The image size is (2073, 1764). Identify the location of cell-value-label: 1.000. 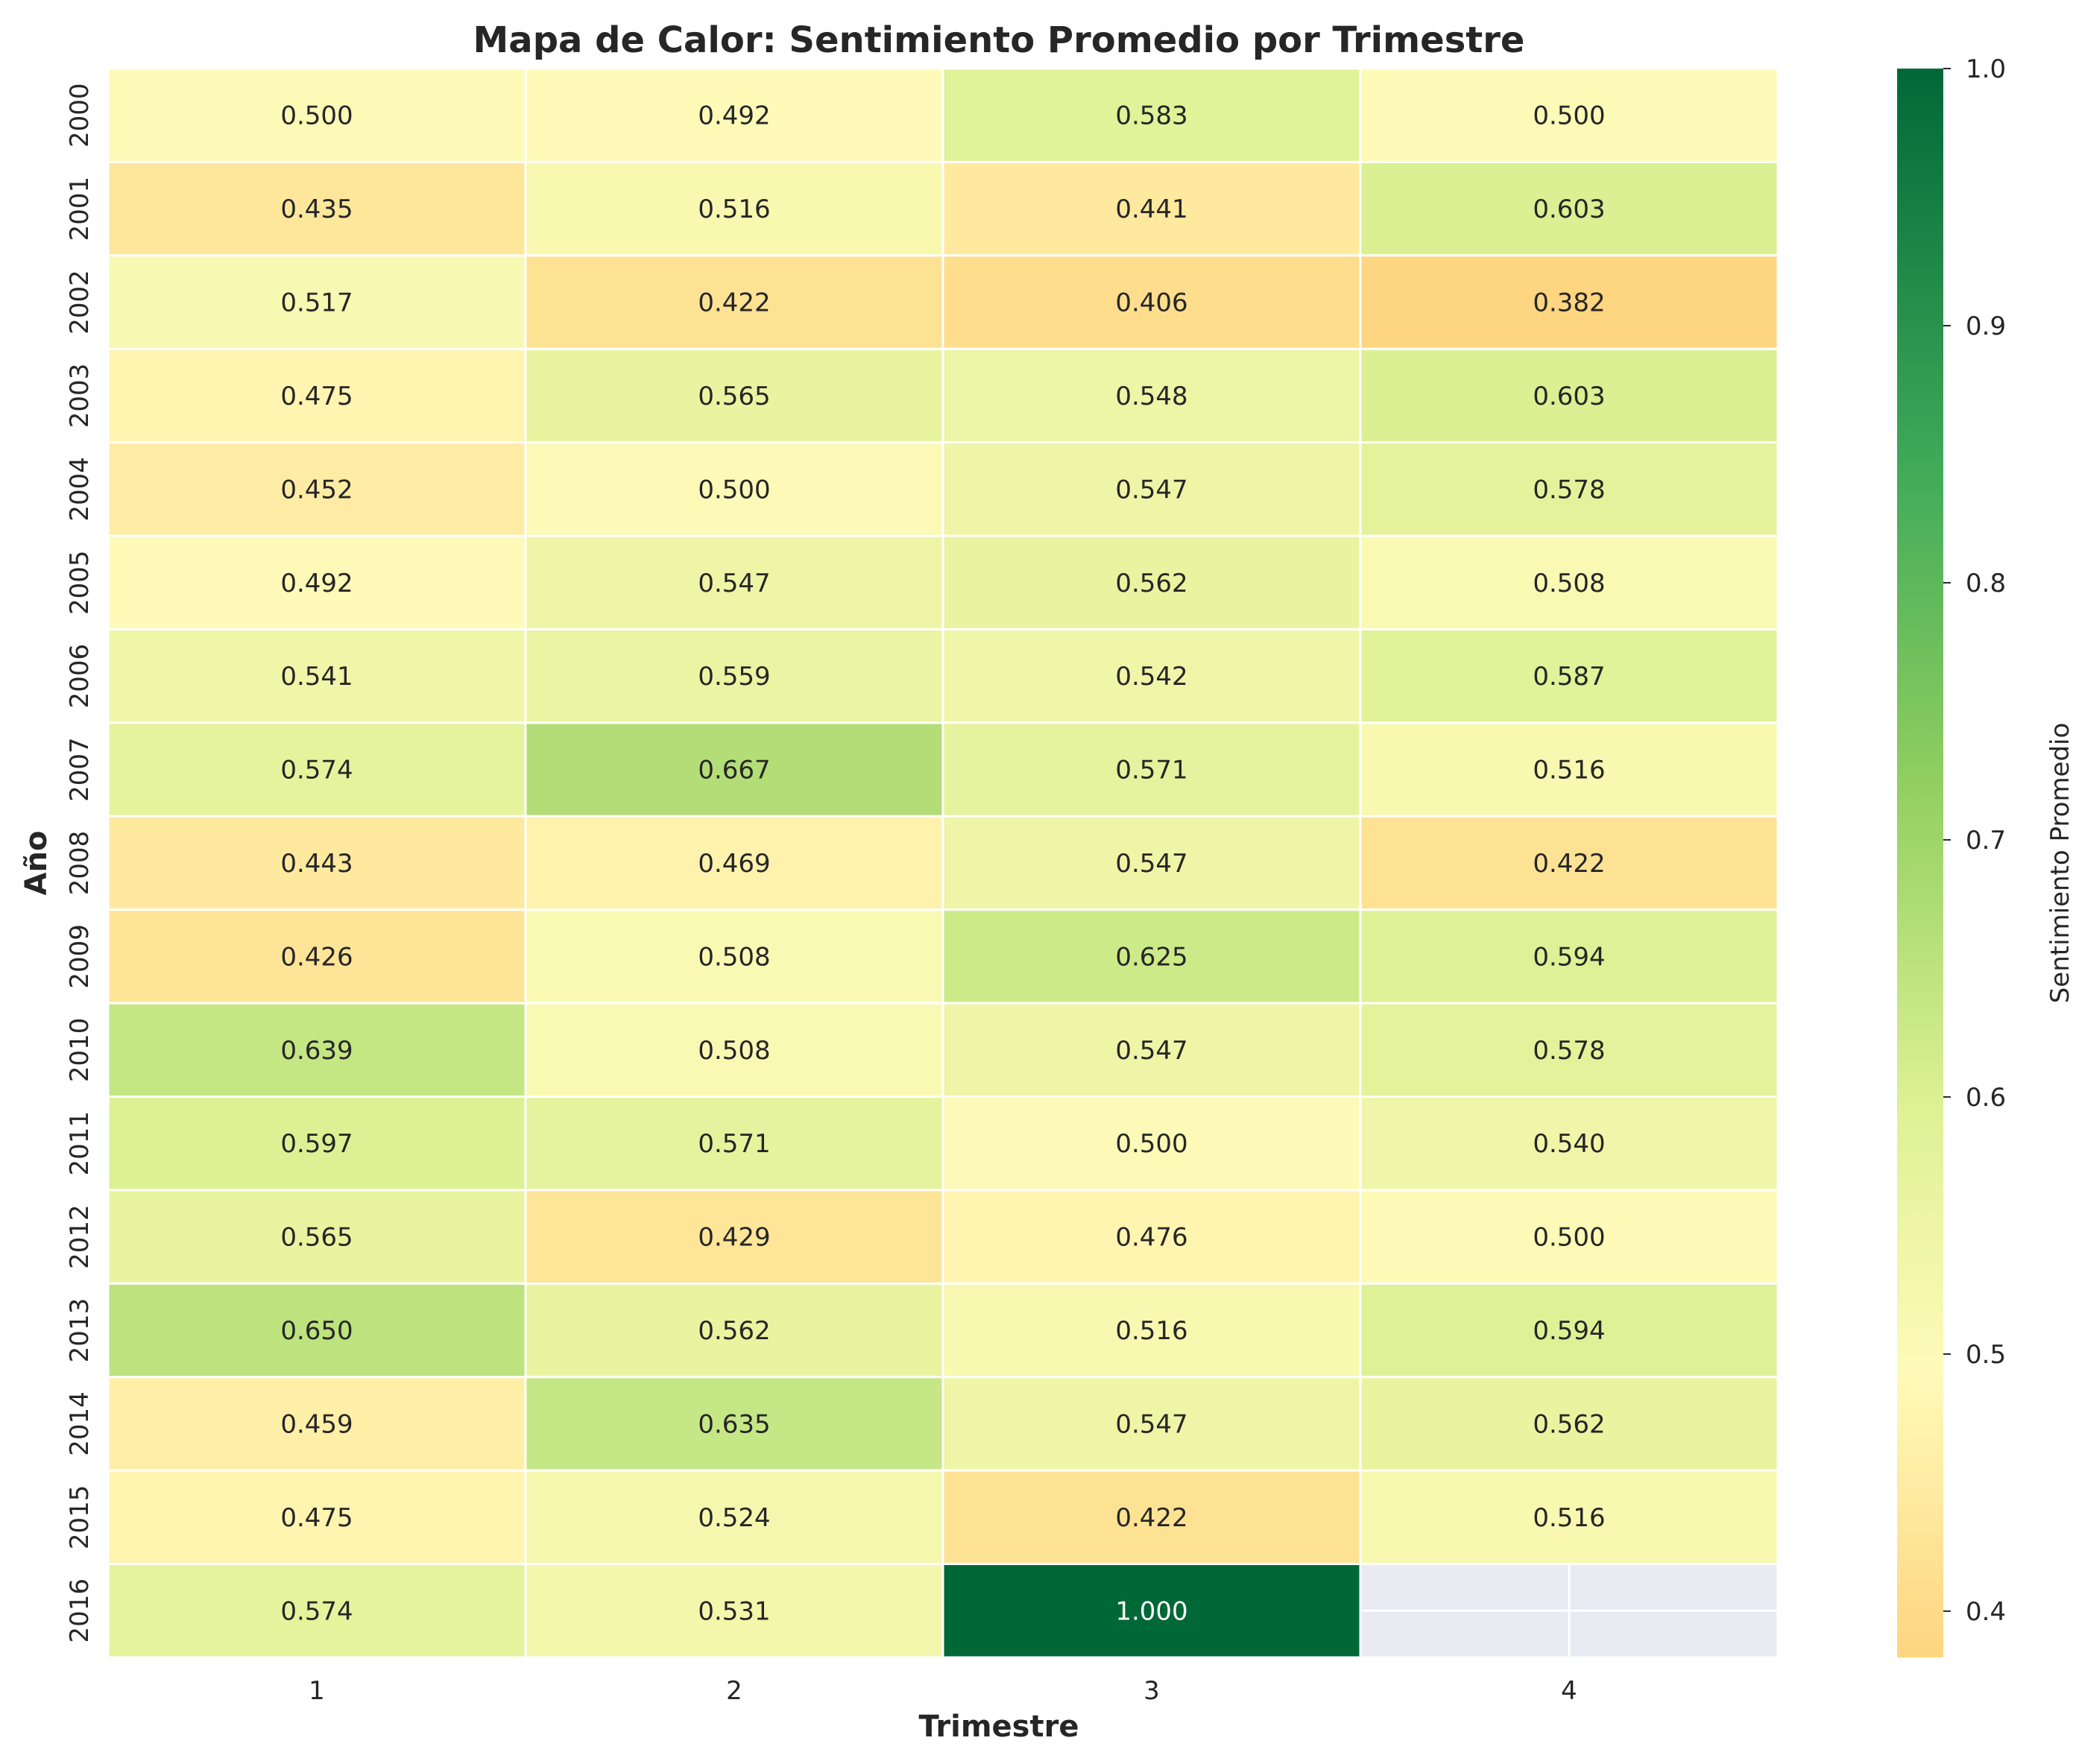
(1151, 1611).